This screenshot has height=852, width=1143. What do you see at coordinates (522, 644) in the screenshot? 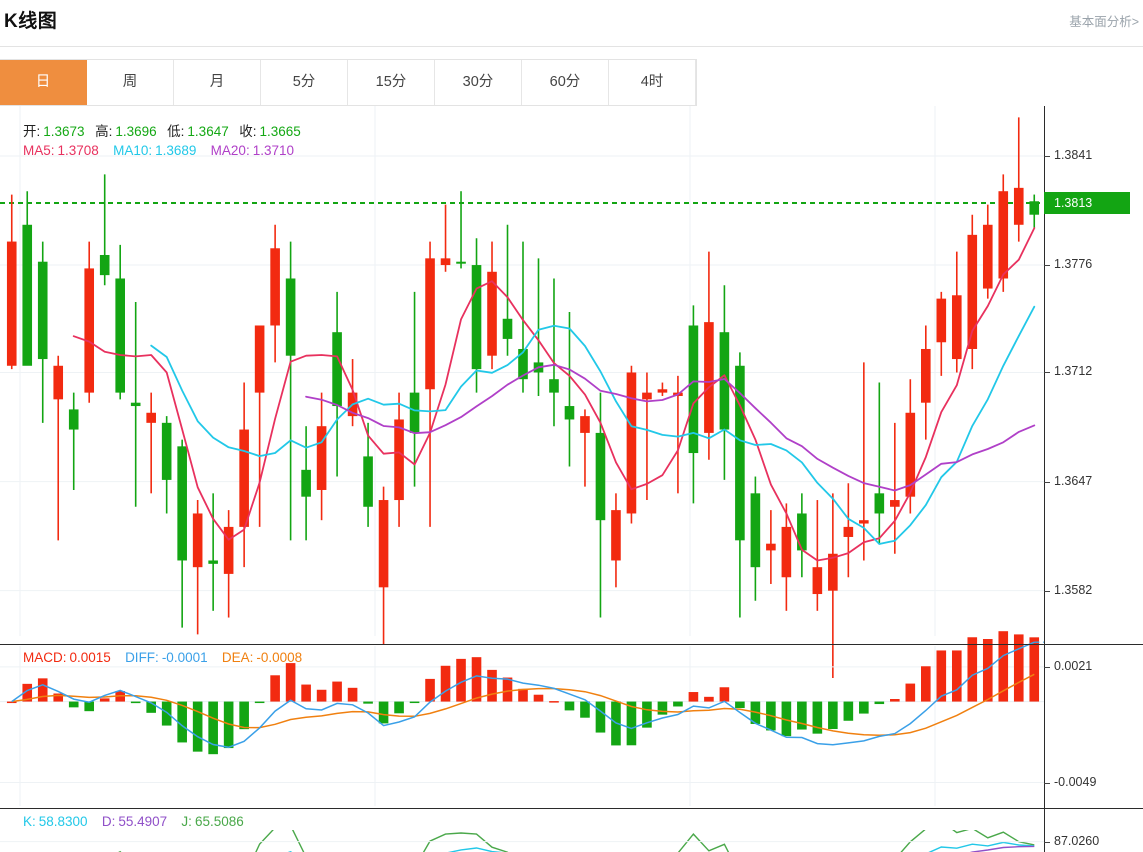
I see `main-macd-separator` at bounding box center [522, 644].